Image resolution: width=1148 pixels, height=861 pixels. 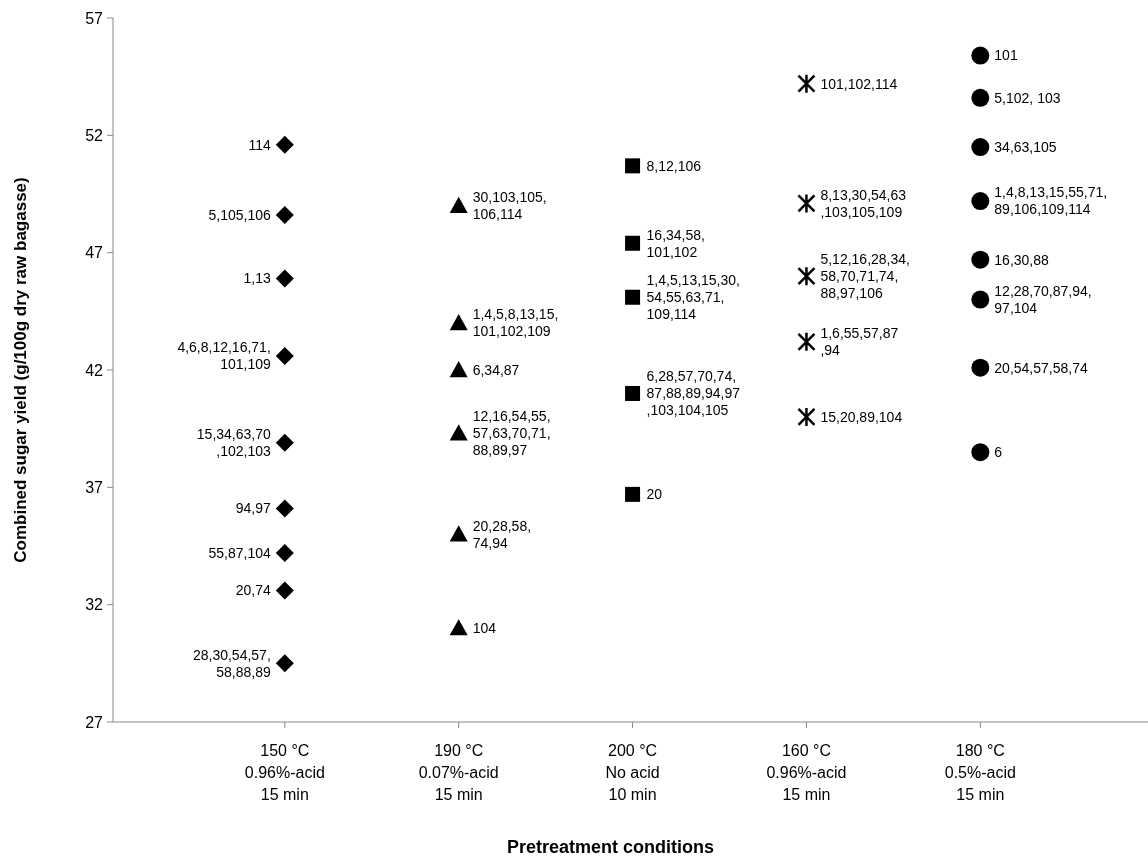 What do you see at coordinates (257, 278) in the screenshot?
I see `annotation: 1,13` at bounding box center [257, 278].